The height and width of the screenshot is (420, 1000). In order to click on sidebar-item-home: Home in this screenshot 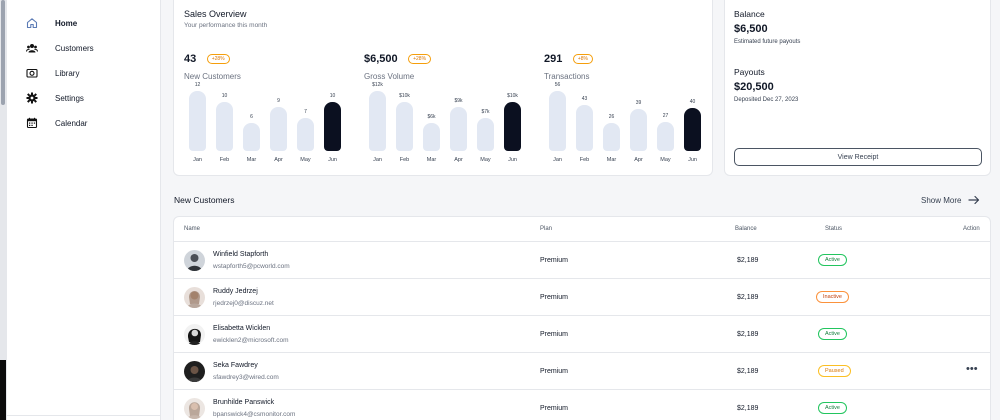, I will do `click(51, 23)`.